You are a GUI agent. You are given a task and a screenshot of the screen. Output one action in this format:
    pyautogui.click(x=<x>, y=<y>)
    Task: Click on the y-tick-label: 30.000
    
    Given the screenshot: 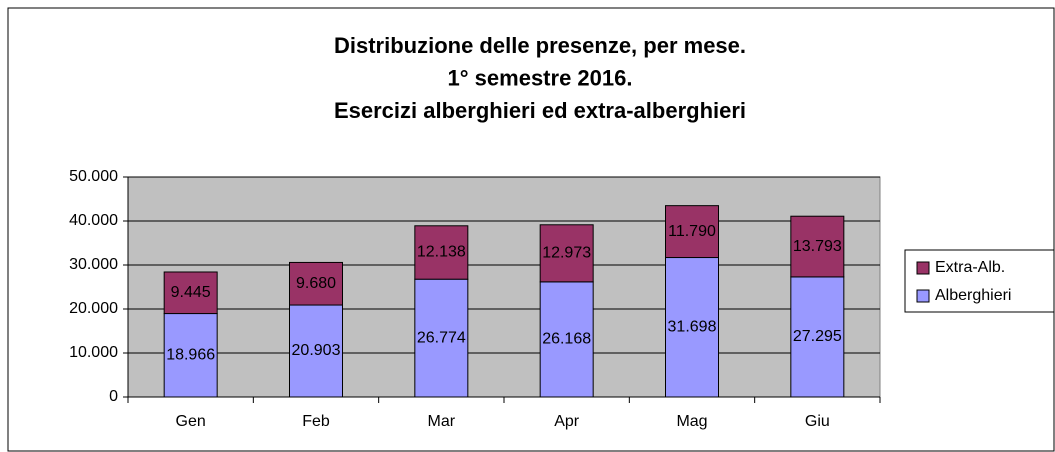 What is the action you would take?
    pyautogui.click(x=93, y=264)
    